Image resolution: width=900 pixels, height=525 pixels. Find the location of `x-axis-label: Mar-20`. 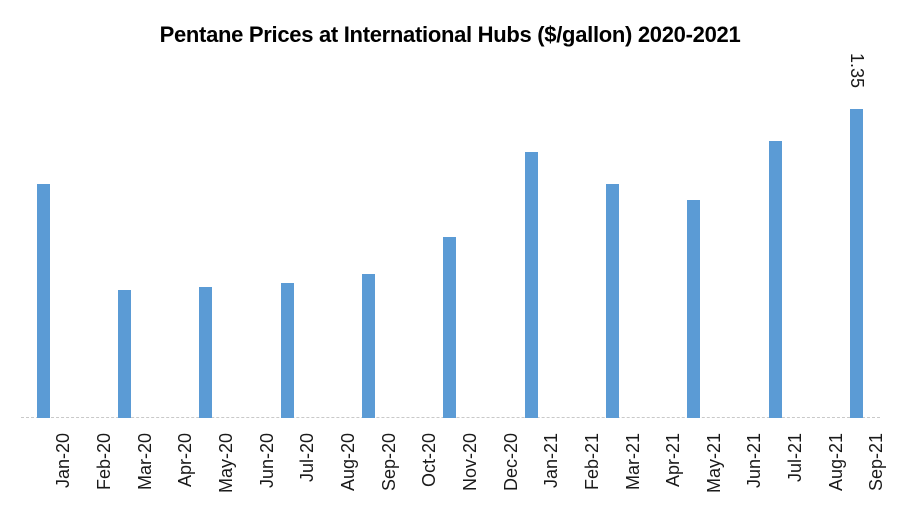

x-axis-label: Mar-20 is located at coordinates (144, 462).